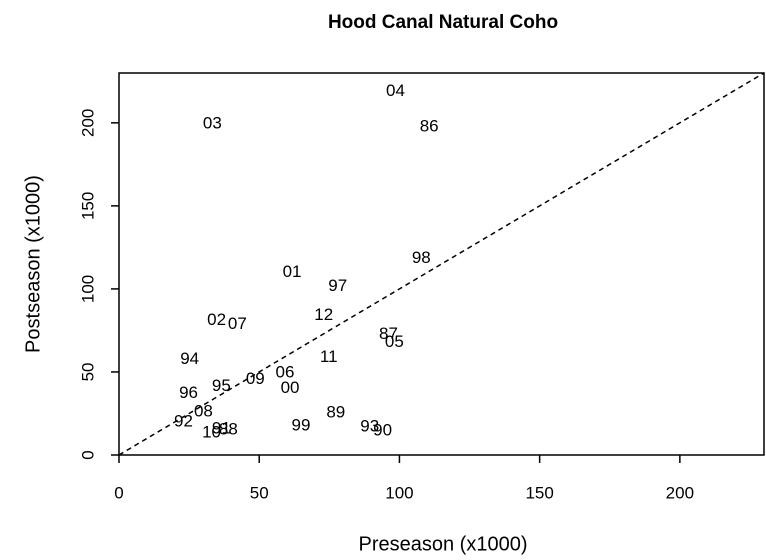  What do you see at coordinates (329, 356) in the screenshot?
I see `point-label: 11` at bounding box center [329, 356].